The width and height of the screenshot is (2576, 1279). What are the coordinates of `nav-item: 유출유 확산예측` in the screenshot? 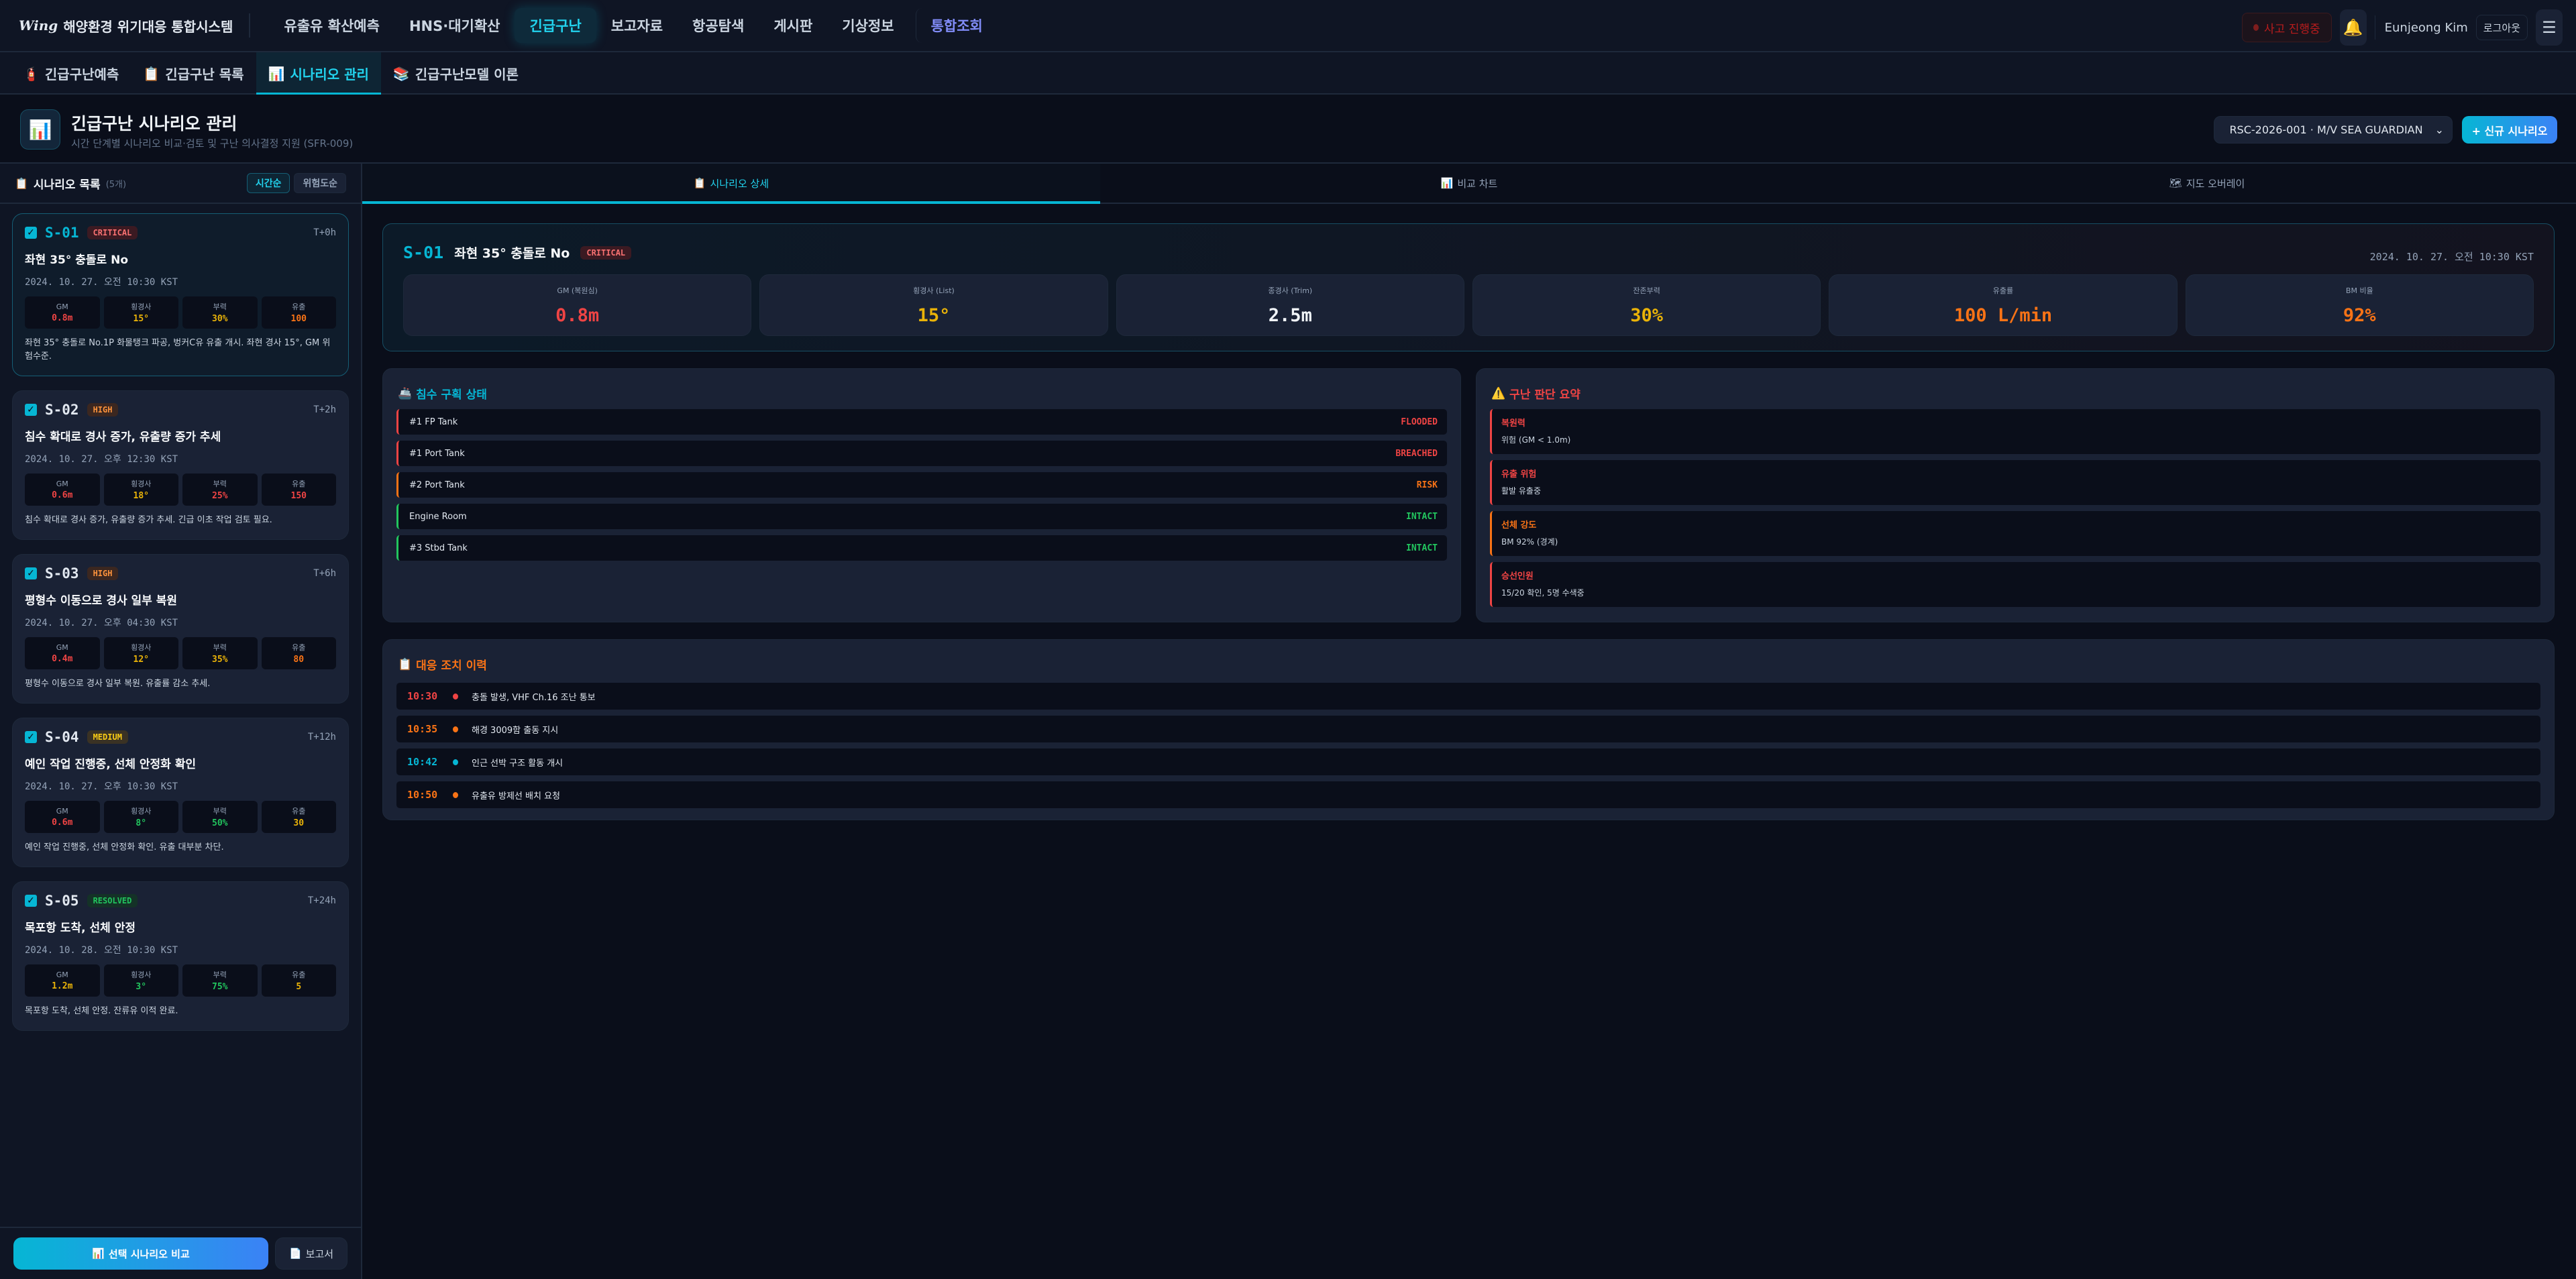 It's located at (332, 26).